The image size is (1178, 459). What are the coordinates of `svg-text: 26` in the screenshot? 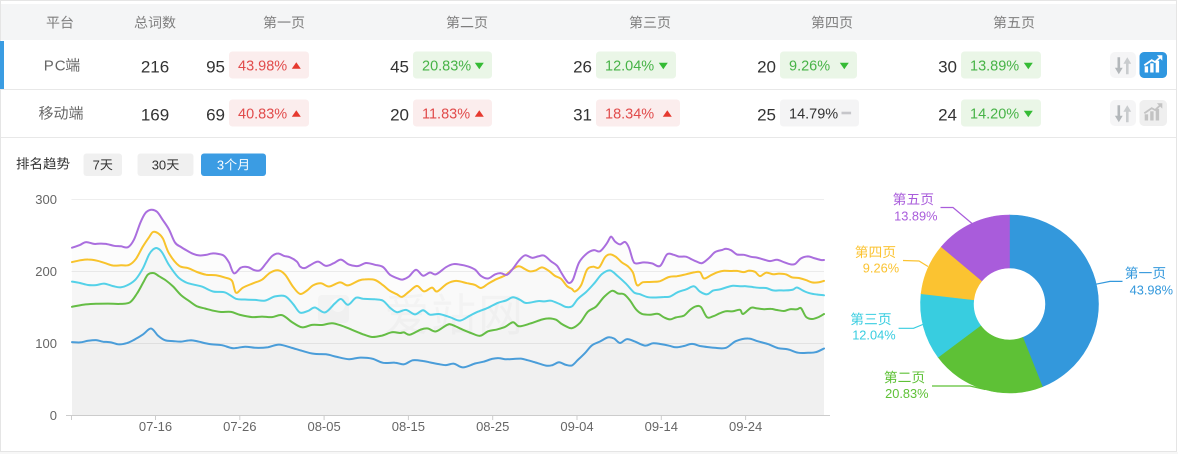 It's located at (582, 66).